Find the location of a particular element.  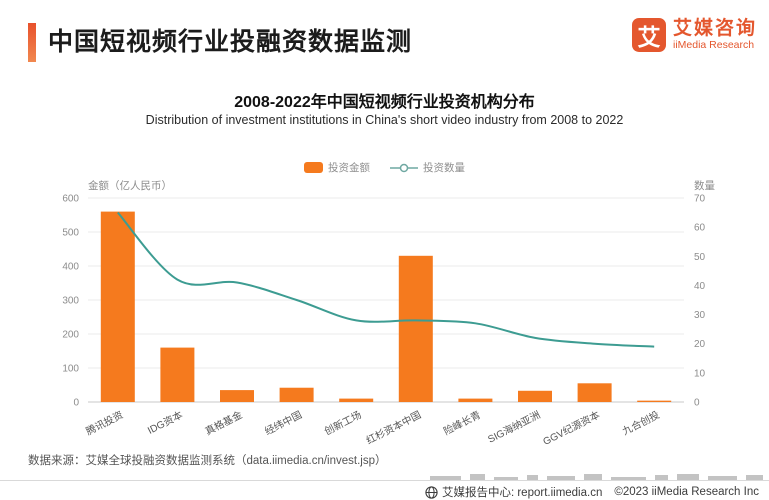

left-axis-tick: 200 is located at coordinates (70, 335).